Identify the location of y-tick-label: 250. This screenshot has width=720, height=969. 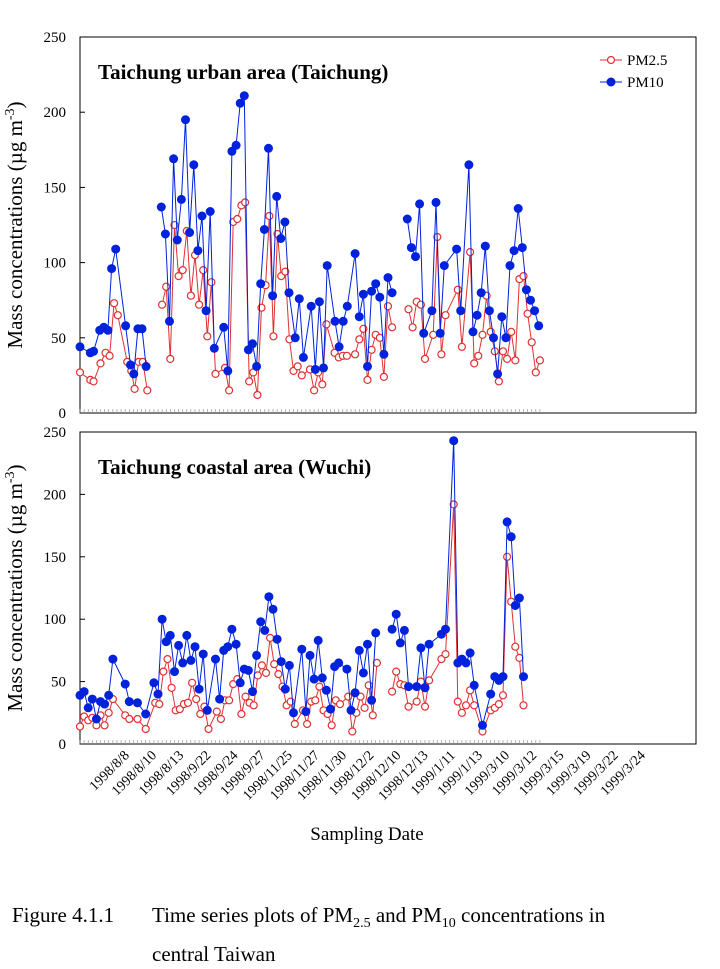
(55, 38).